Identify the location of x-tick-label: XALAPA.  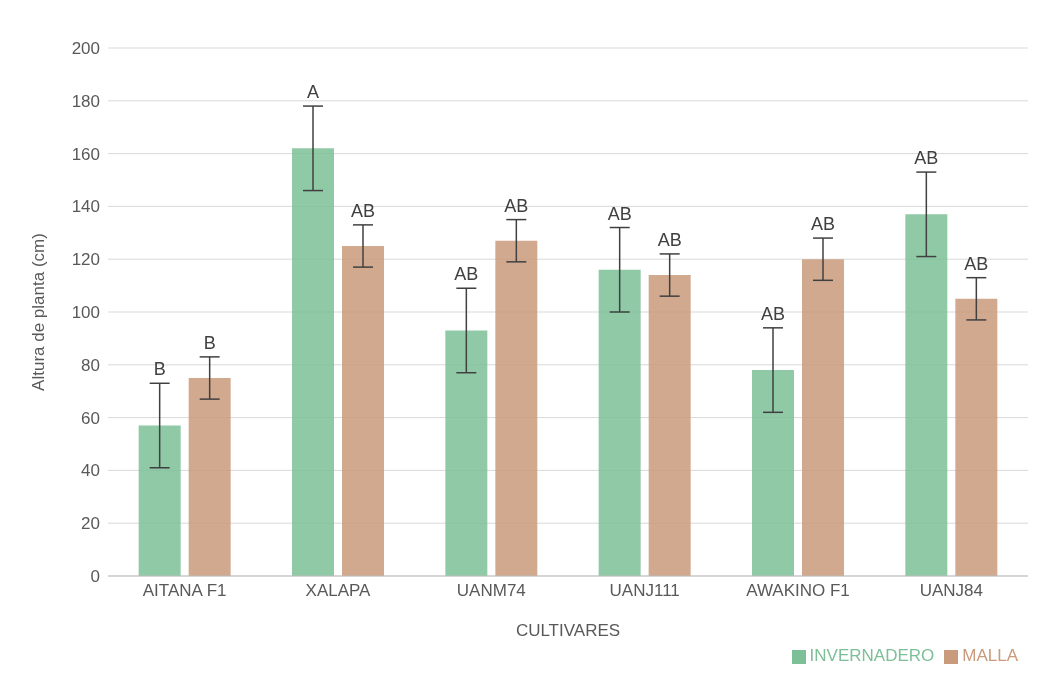
(338, 591).